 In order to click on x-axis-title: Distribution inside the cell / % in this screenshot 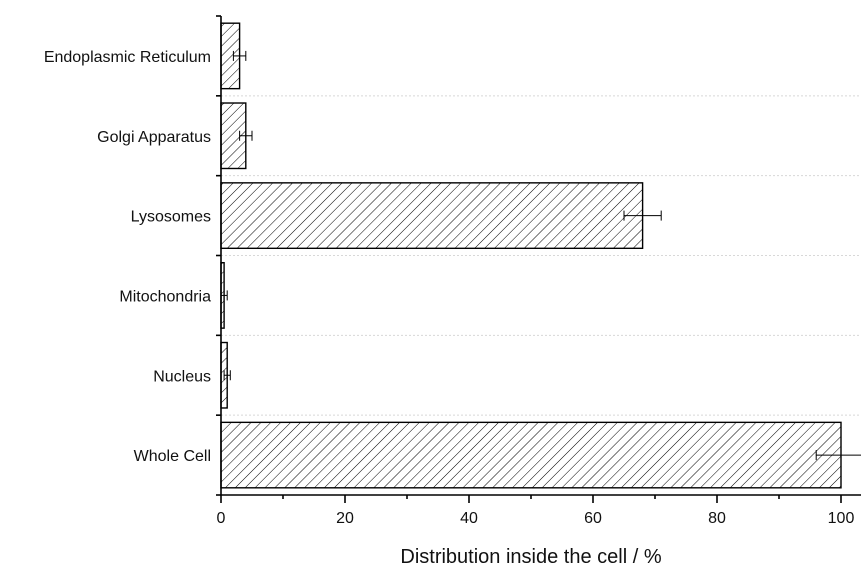, I will do `click(530, 557)`.